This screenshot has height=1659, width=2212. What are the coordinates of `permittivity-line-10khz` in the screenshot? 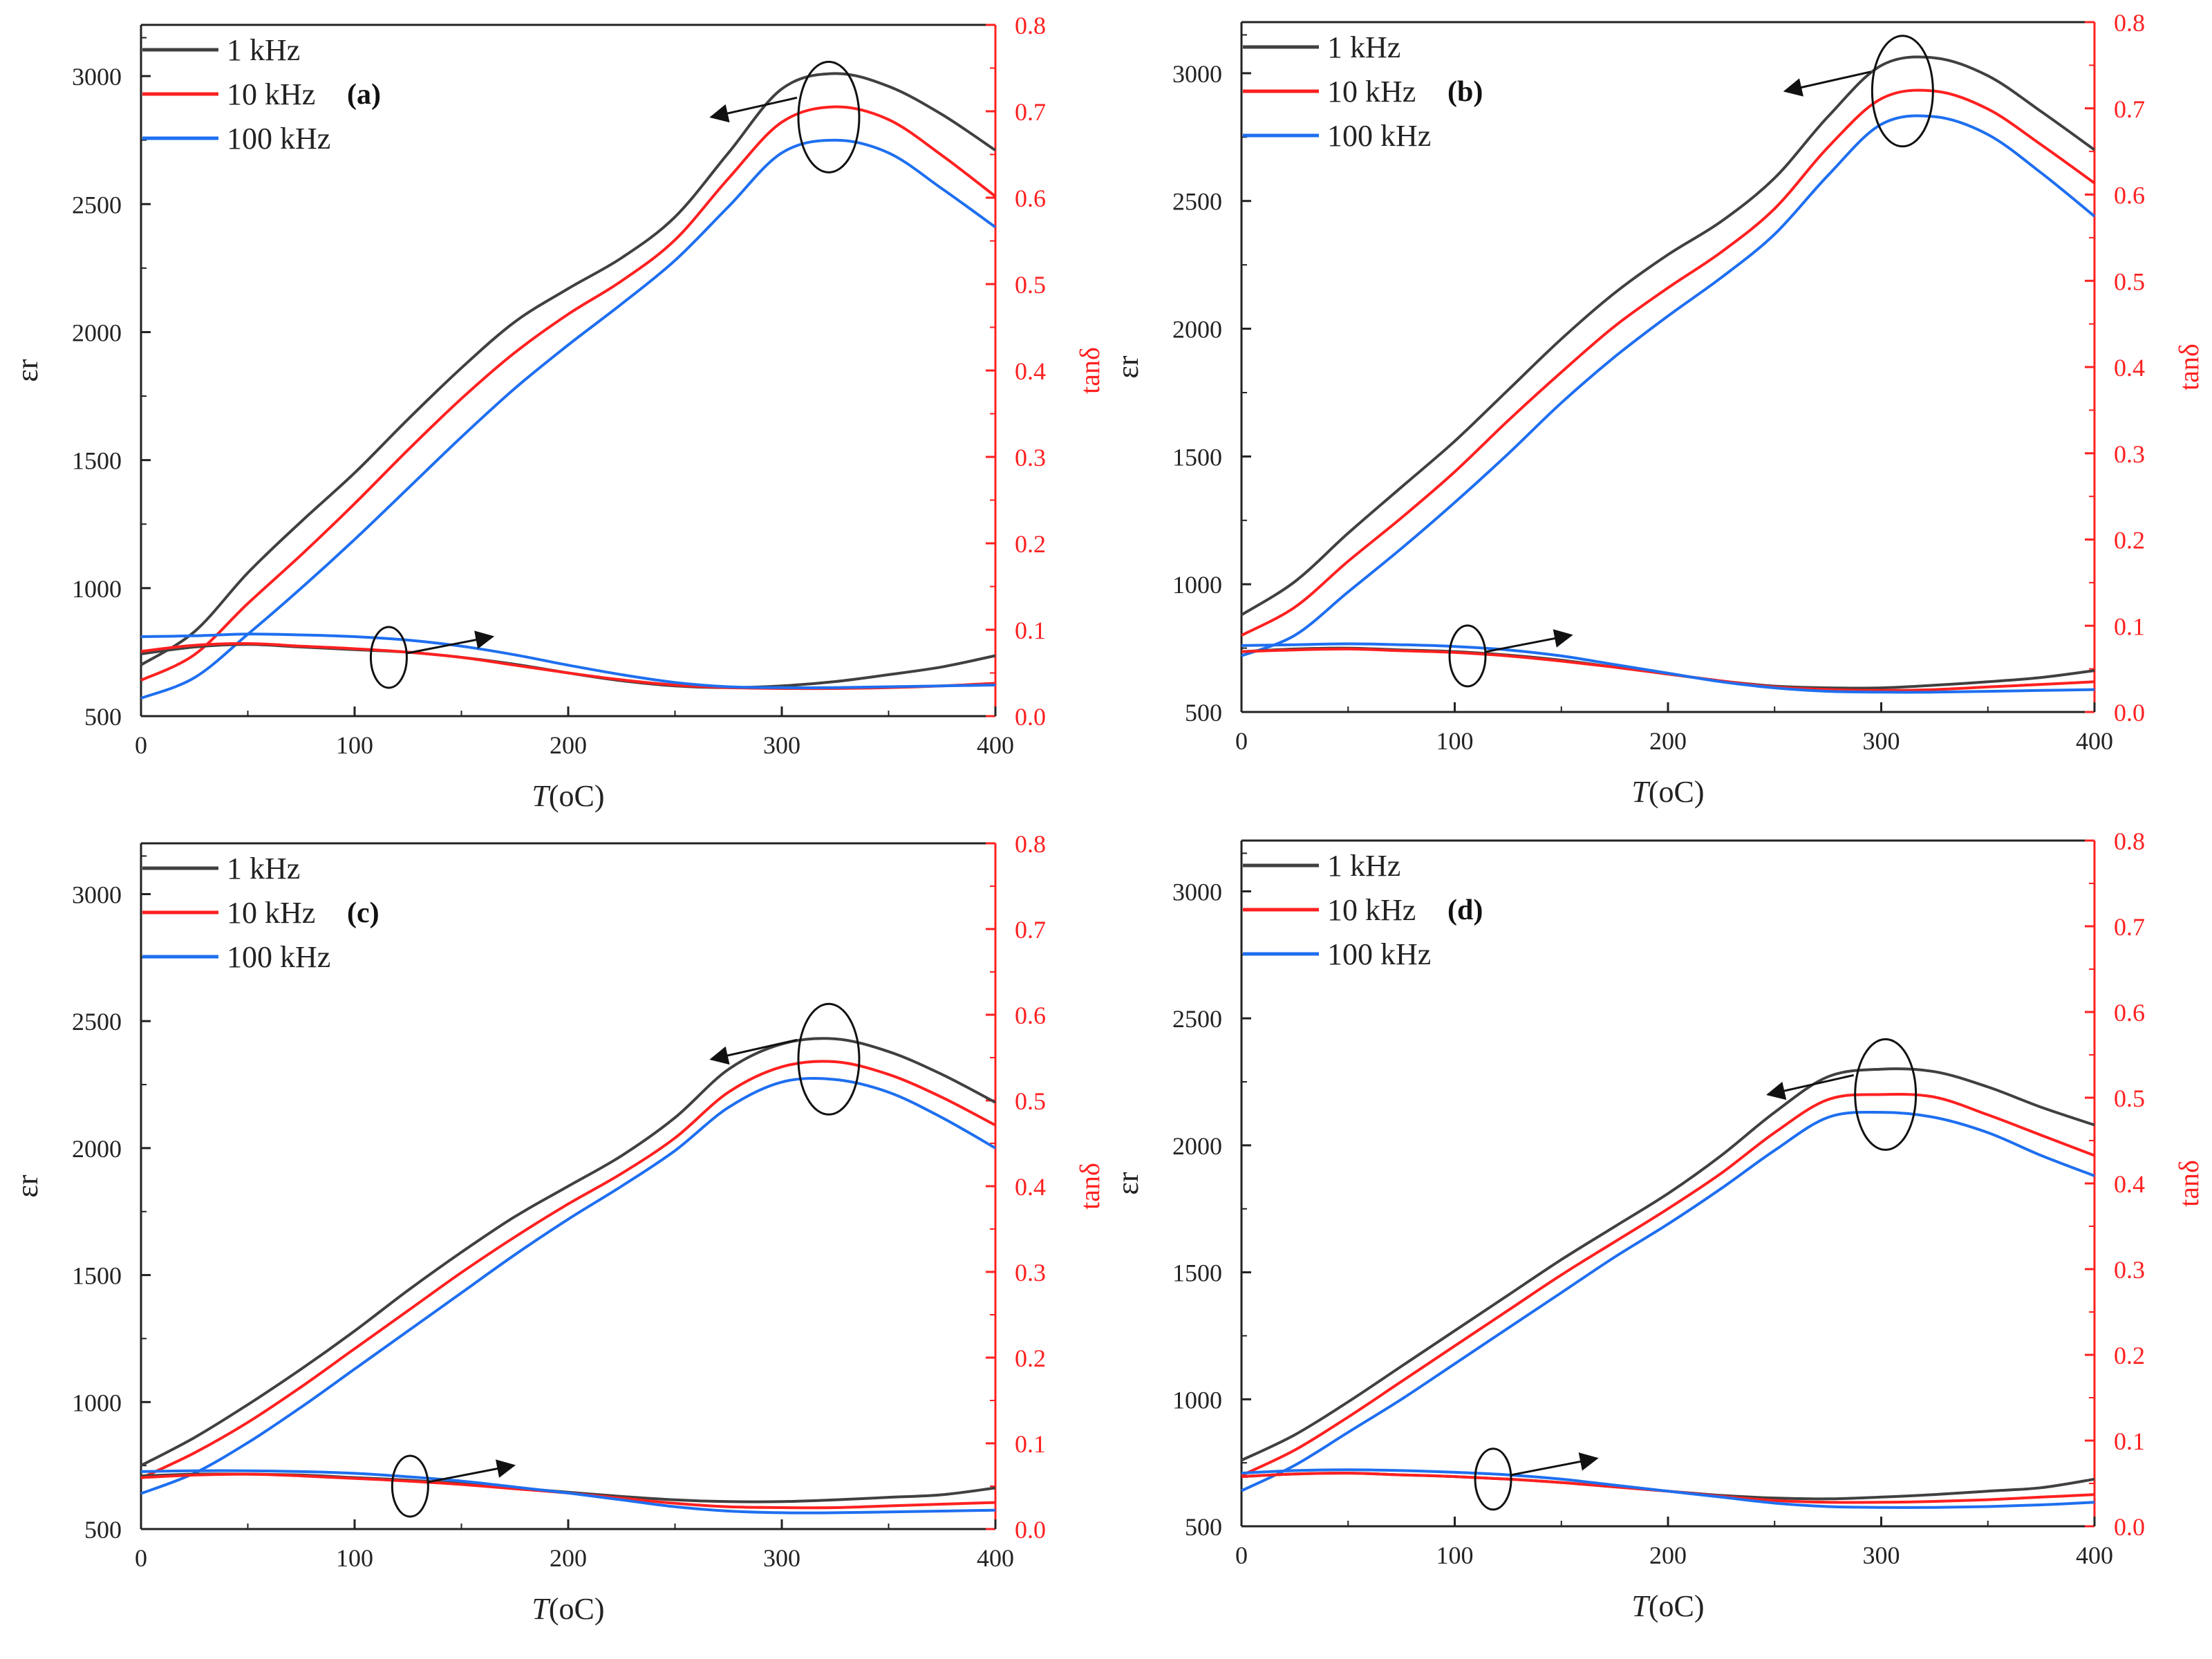 It's located at (1668, 1285).